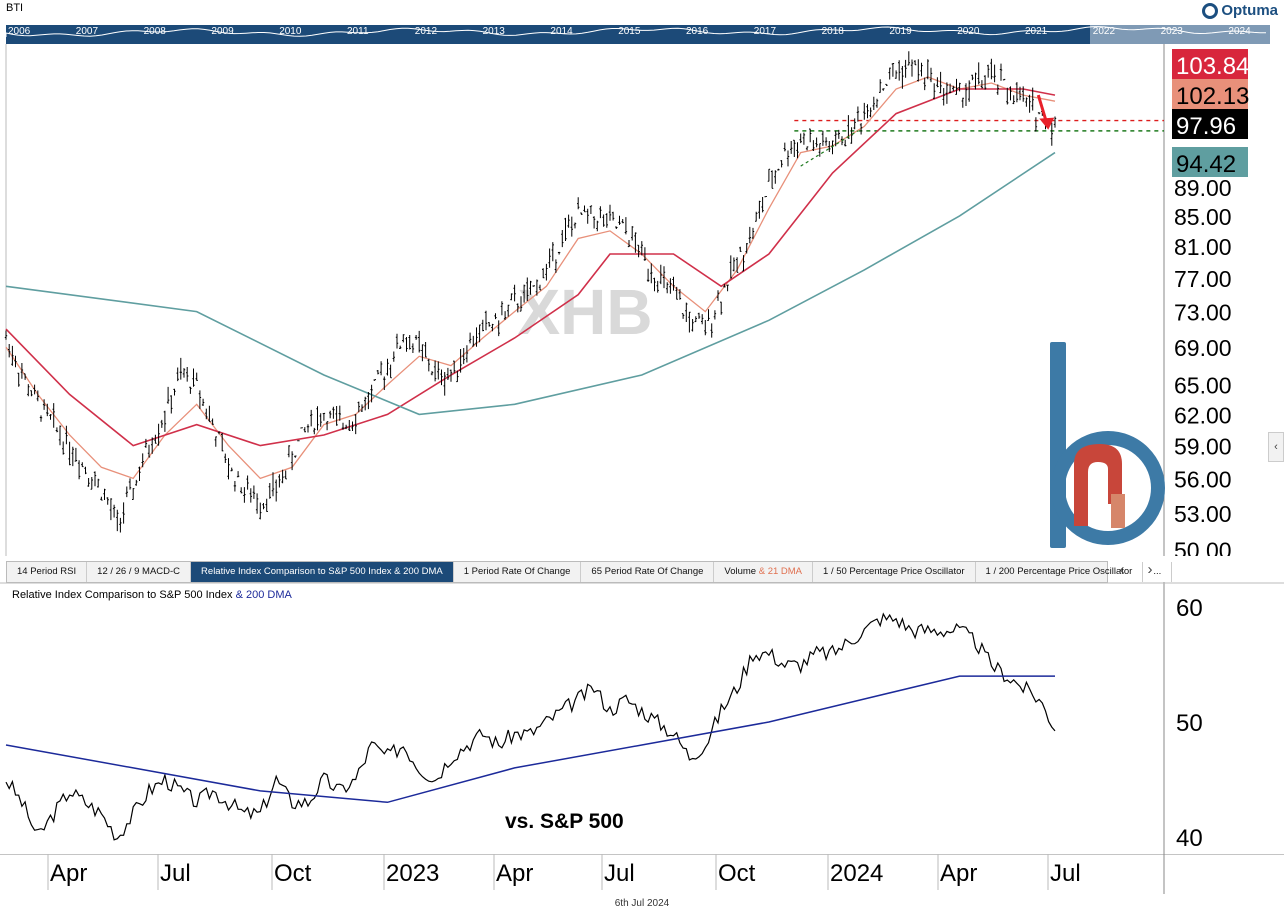 Image resolution: width=1284 pixels, height=924 pixels. I want to click on tab-navigation: ‹ ›, so click(1136, 571).